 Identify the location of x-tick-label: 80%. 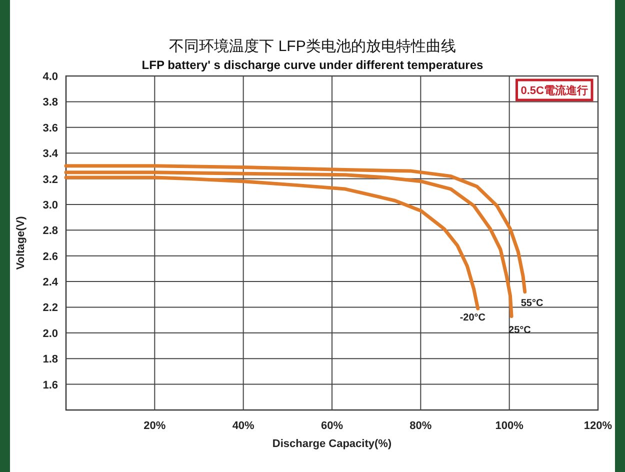
(421, 426).